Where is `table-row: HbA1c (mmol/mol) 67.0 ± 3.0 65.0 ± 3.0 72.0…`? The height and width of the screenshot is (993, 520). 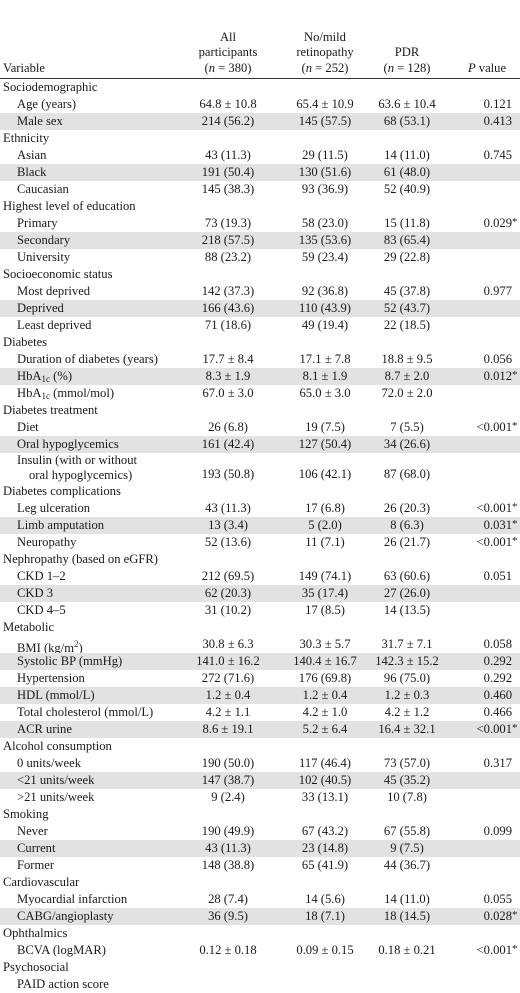 table-row: HbA1c (mmol/mol) 67.0 ± 3.0 65.0 ± 3.0 72.0… is located at coordinates (260, 393).